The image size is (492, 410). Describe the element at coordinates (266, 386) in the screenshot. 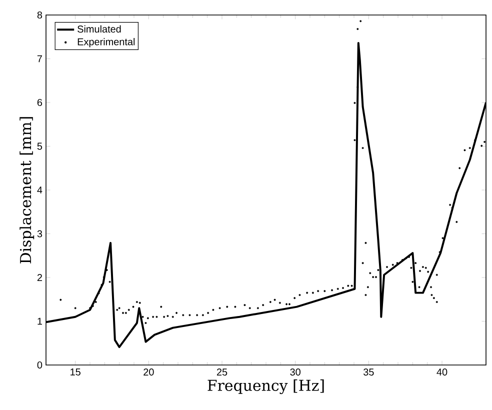

I see `x-axis-title: Frequency [Hz]` at that location.